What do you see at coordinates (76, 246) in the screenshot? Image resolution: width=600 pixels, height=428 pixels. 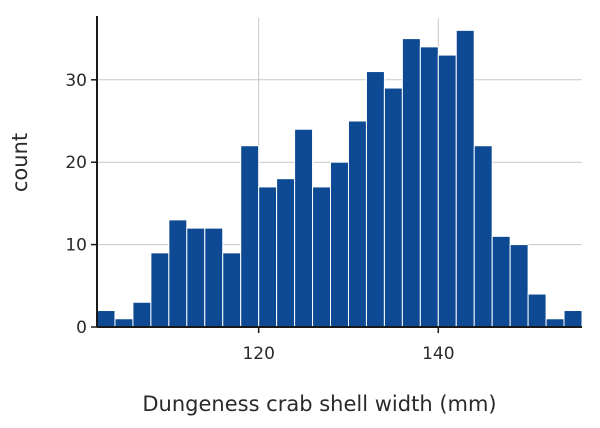 I see `y-tick-label: 10` at bounding box center [76, 246].